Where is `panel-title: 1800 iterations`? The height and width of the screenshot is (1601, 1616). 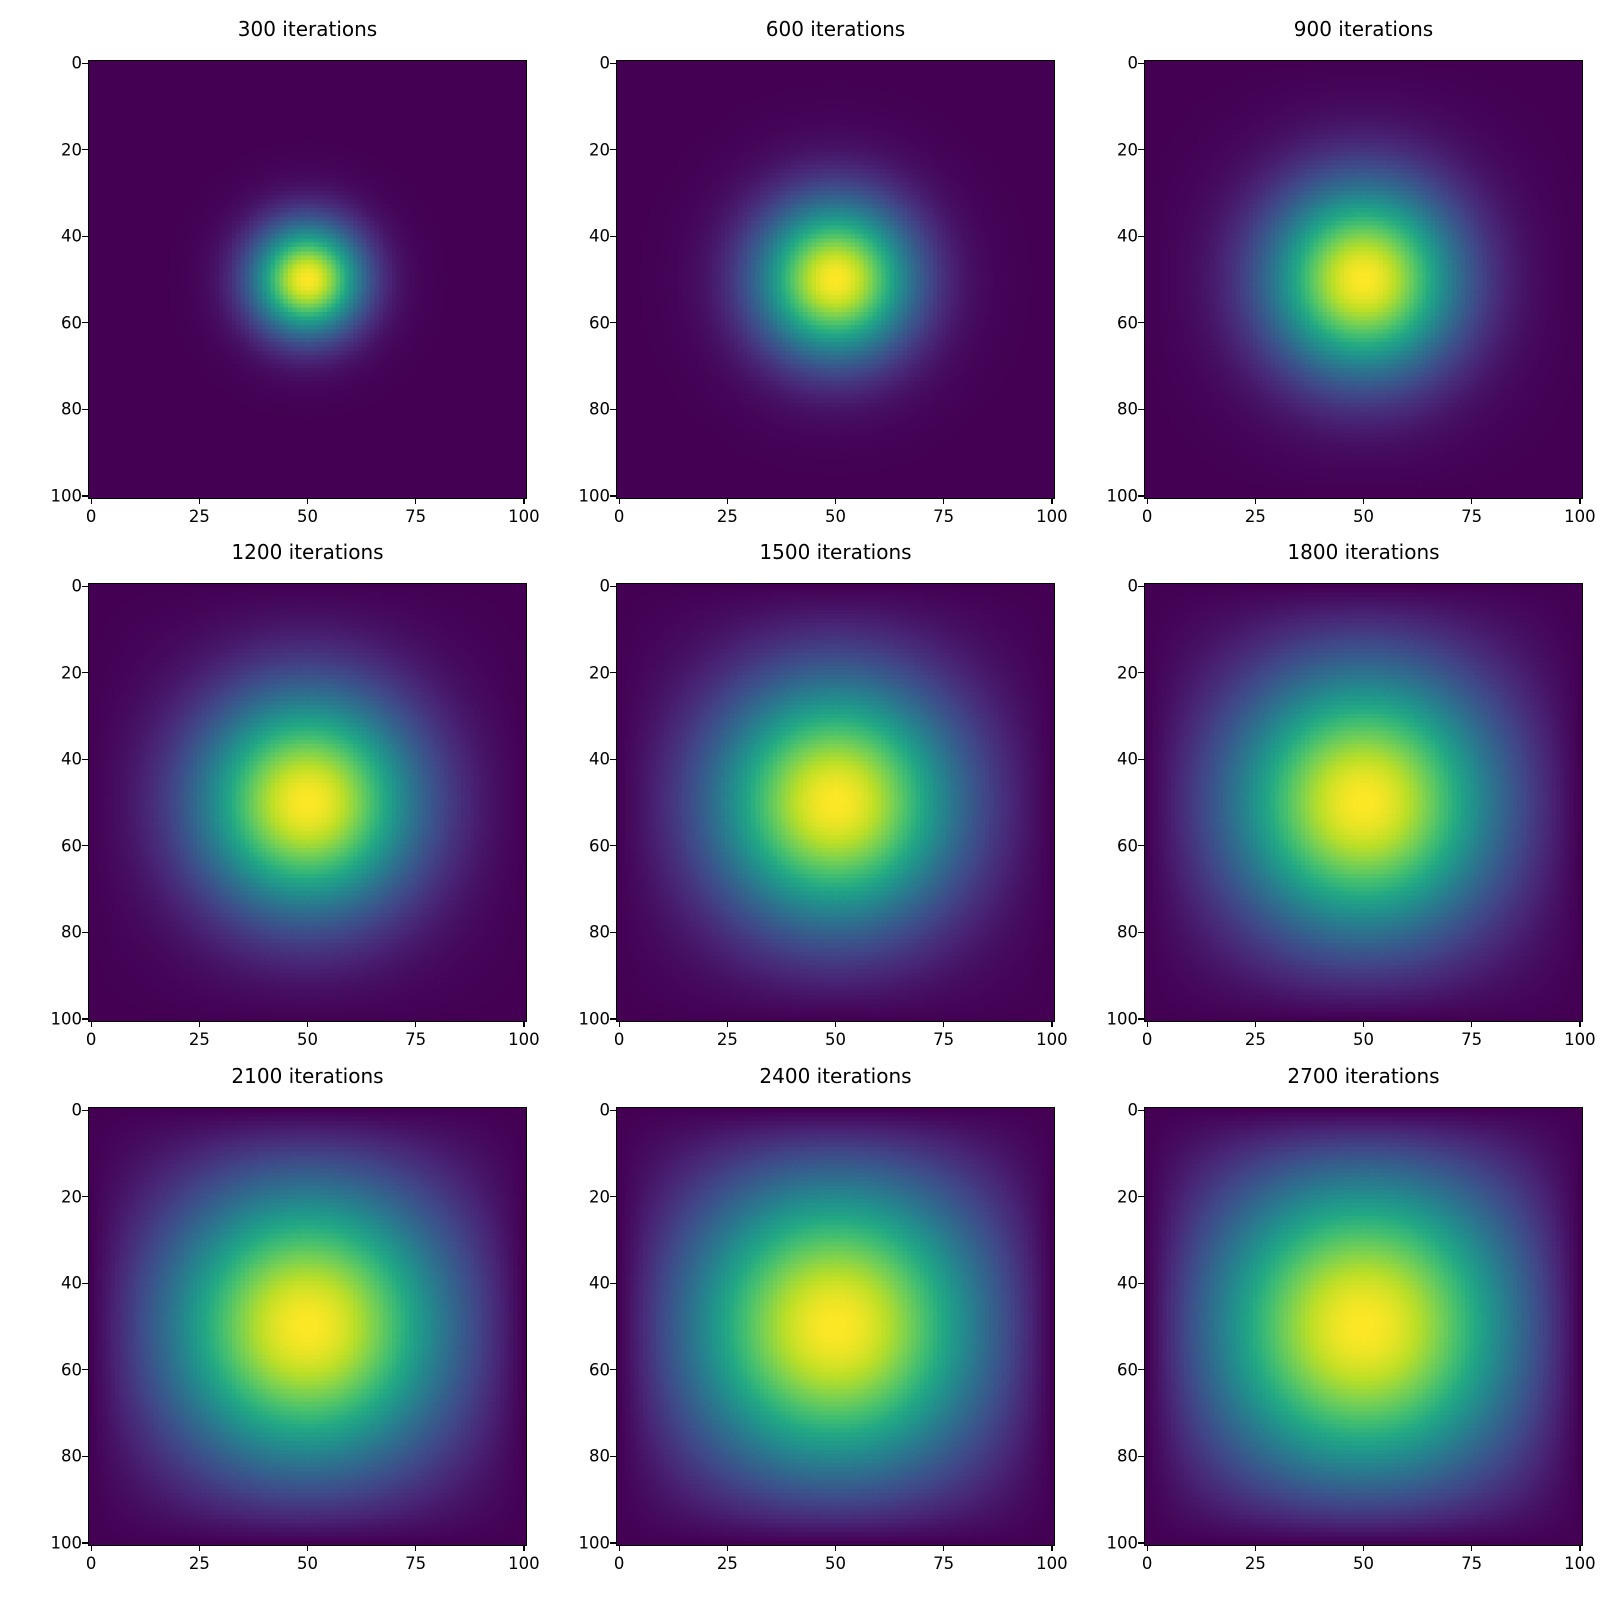 panel-title: 1800 iterations is located at coordinates (1363, 552).